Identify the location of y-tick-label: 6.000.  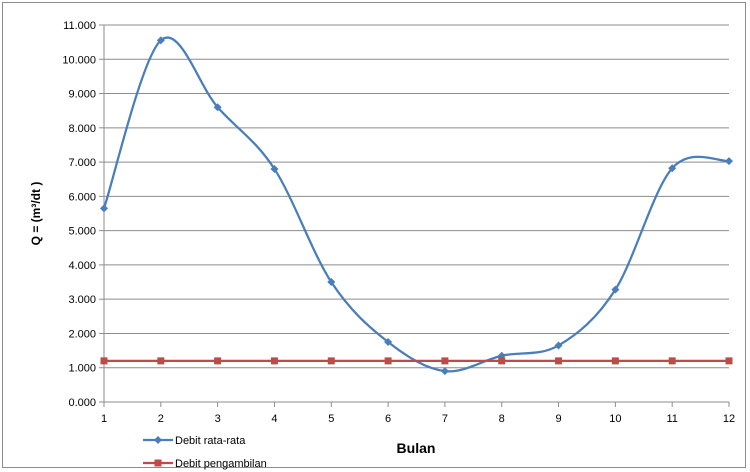
(82, 197).